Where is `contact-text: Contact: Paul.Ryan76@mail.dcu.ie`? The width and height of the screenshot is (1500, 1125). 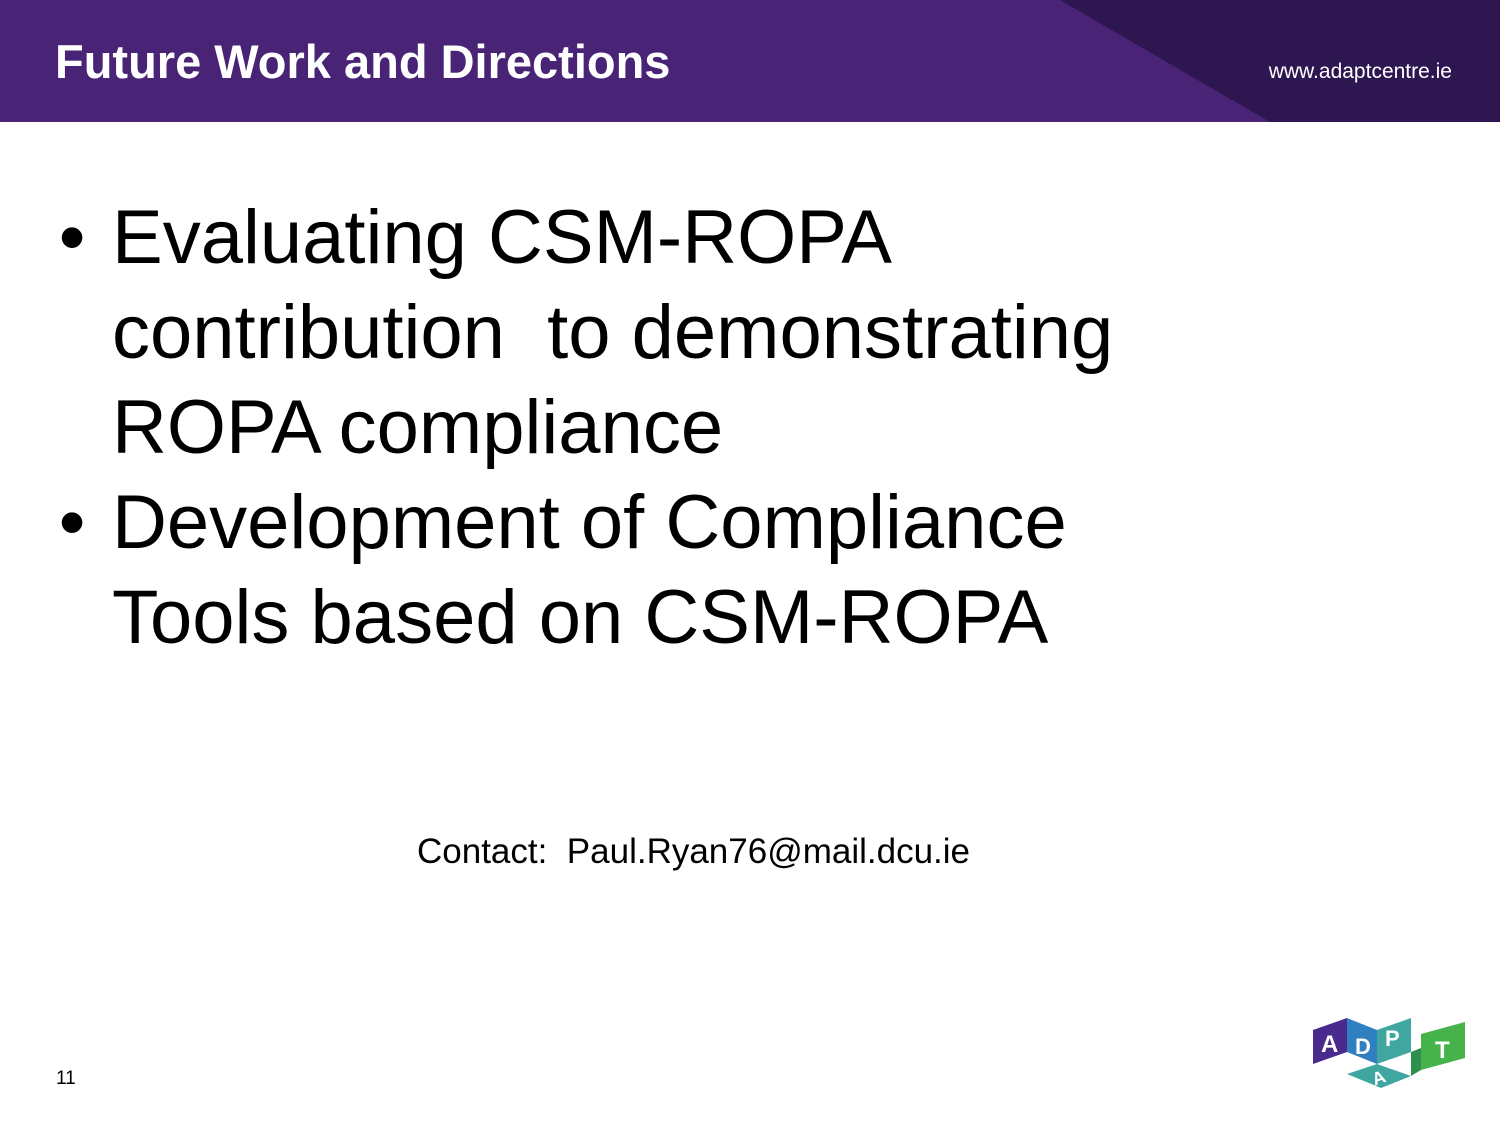
contact-text: Contact: Paul.Ryan76@mail.dcu.ie is located at coordinates (694, 851).